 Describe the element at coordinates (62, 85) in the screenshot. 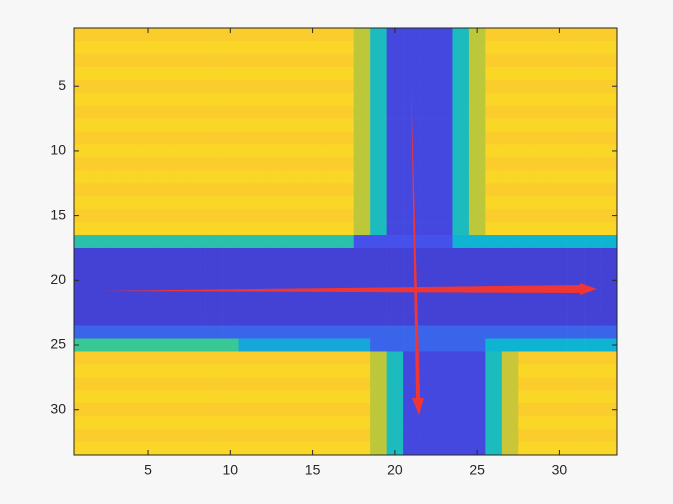

I see `y-tick-label: 5` at that location.